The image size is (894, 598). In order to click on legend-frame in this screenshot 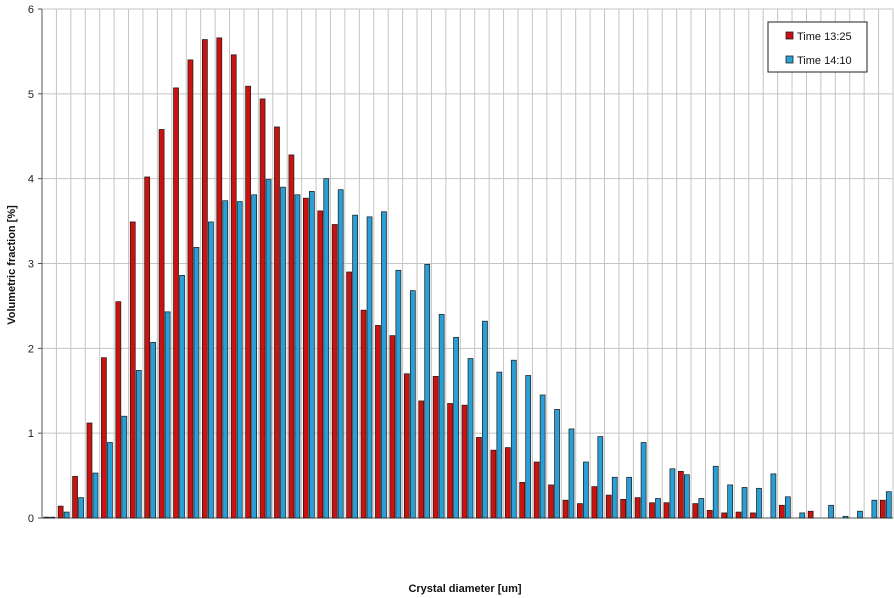, I will do `click(817, 47)`.